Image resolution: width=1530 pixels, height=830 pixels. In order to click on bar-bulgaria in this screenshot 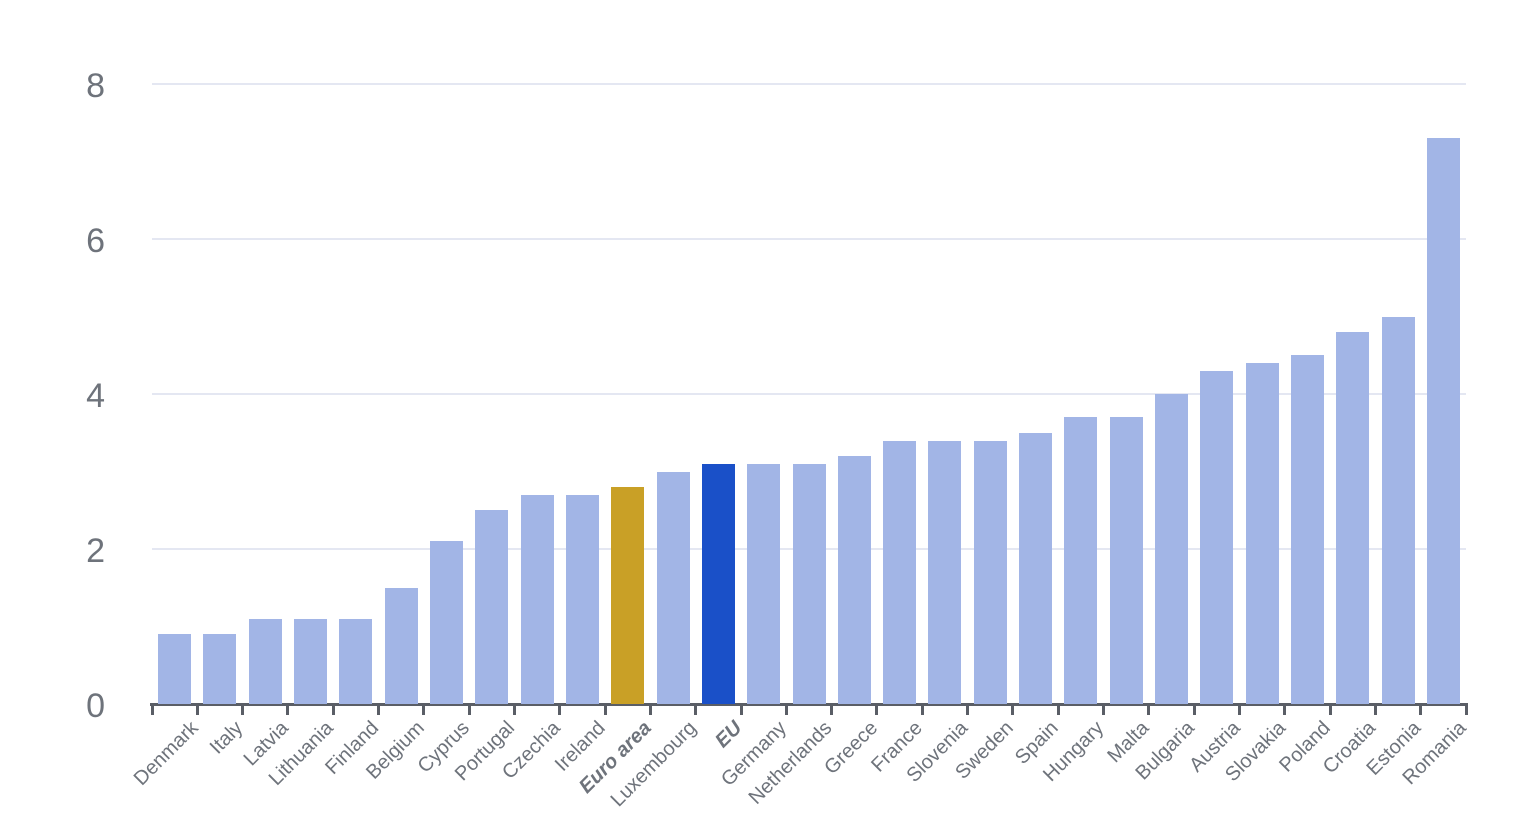, I will do `click(1171, 549)`.